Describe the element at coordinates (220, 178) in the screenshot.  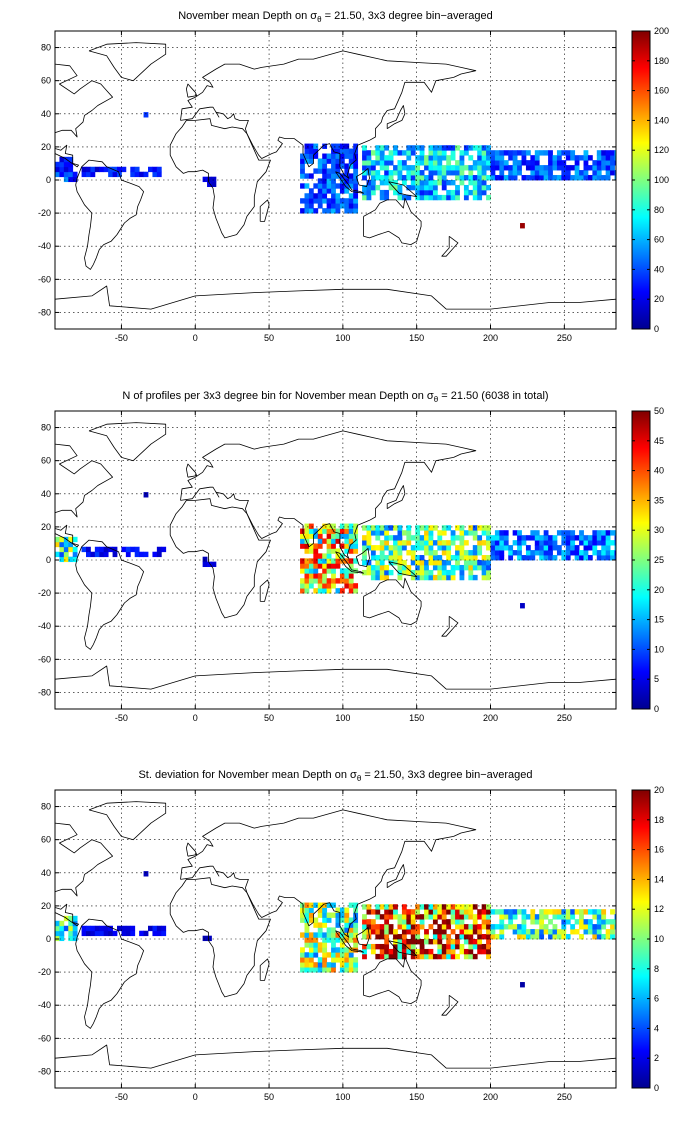
I see `coastline-africa` at that location.